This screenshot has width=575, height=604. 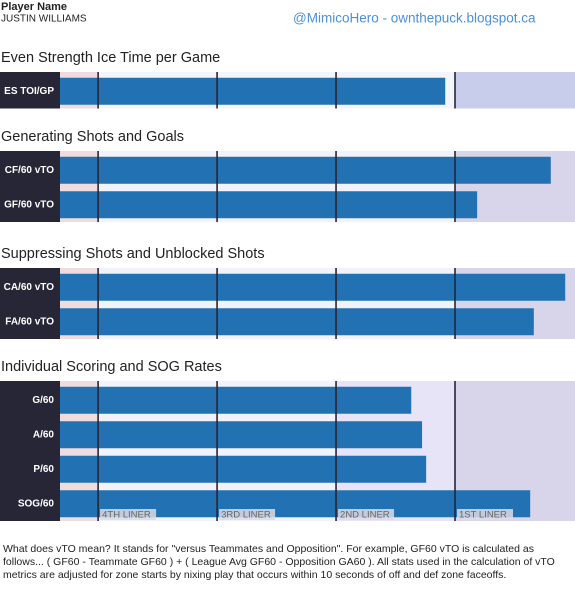 I want to click on row-label: A/60, so click(x=44, y=434).